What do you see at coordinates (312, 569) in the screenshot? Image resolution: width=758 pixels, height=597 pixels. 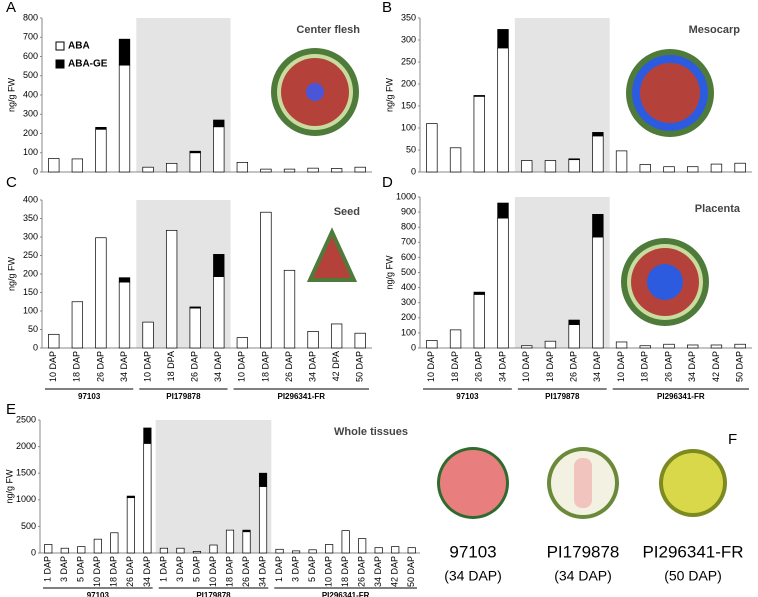 I see `x-tick-label: 5 DAP` at bounding box center [312, 569].